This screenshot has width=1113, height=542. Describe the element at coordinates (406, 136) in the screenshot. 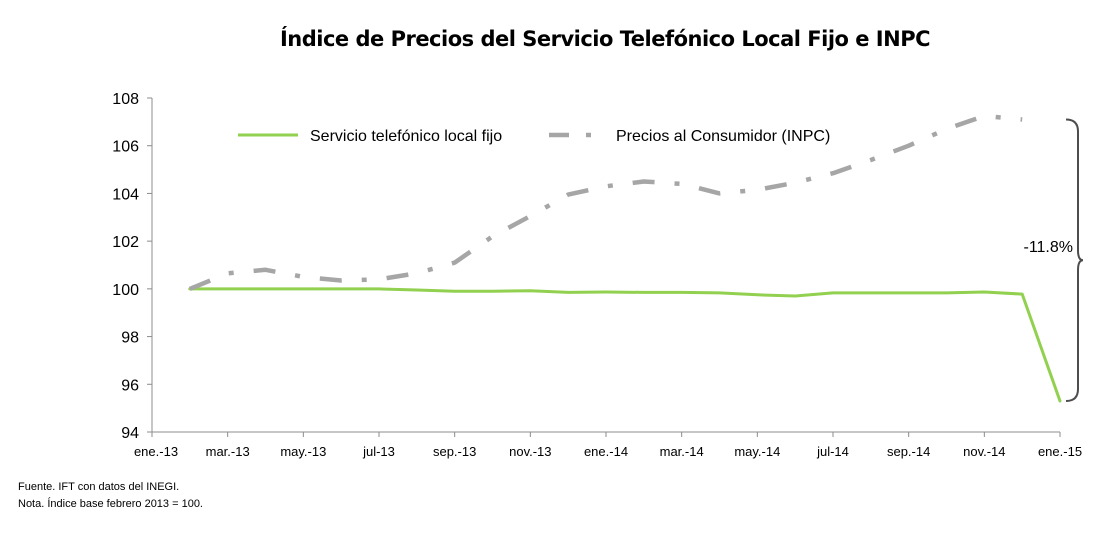

I see `legend-label-servicio-telefonico: Servicio telefónico local fijo` at that location.